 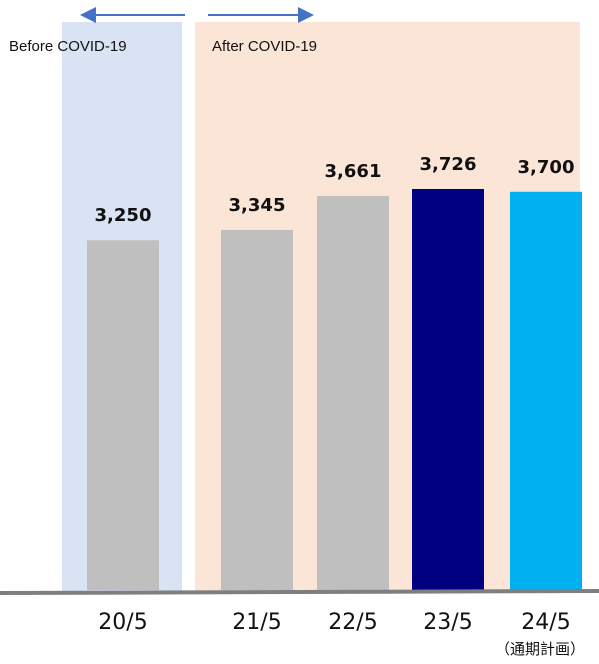 I want to click on x-tick-label: 21/5, so click(x=256, y=622).